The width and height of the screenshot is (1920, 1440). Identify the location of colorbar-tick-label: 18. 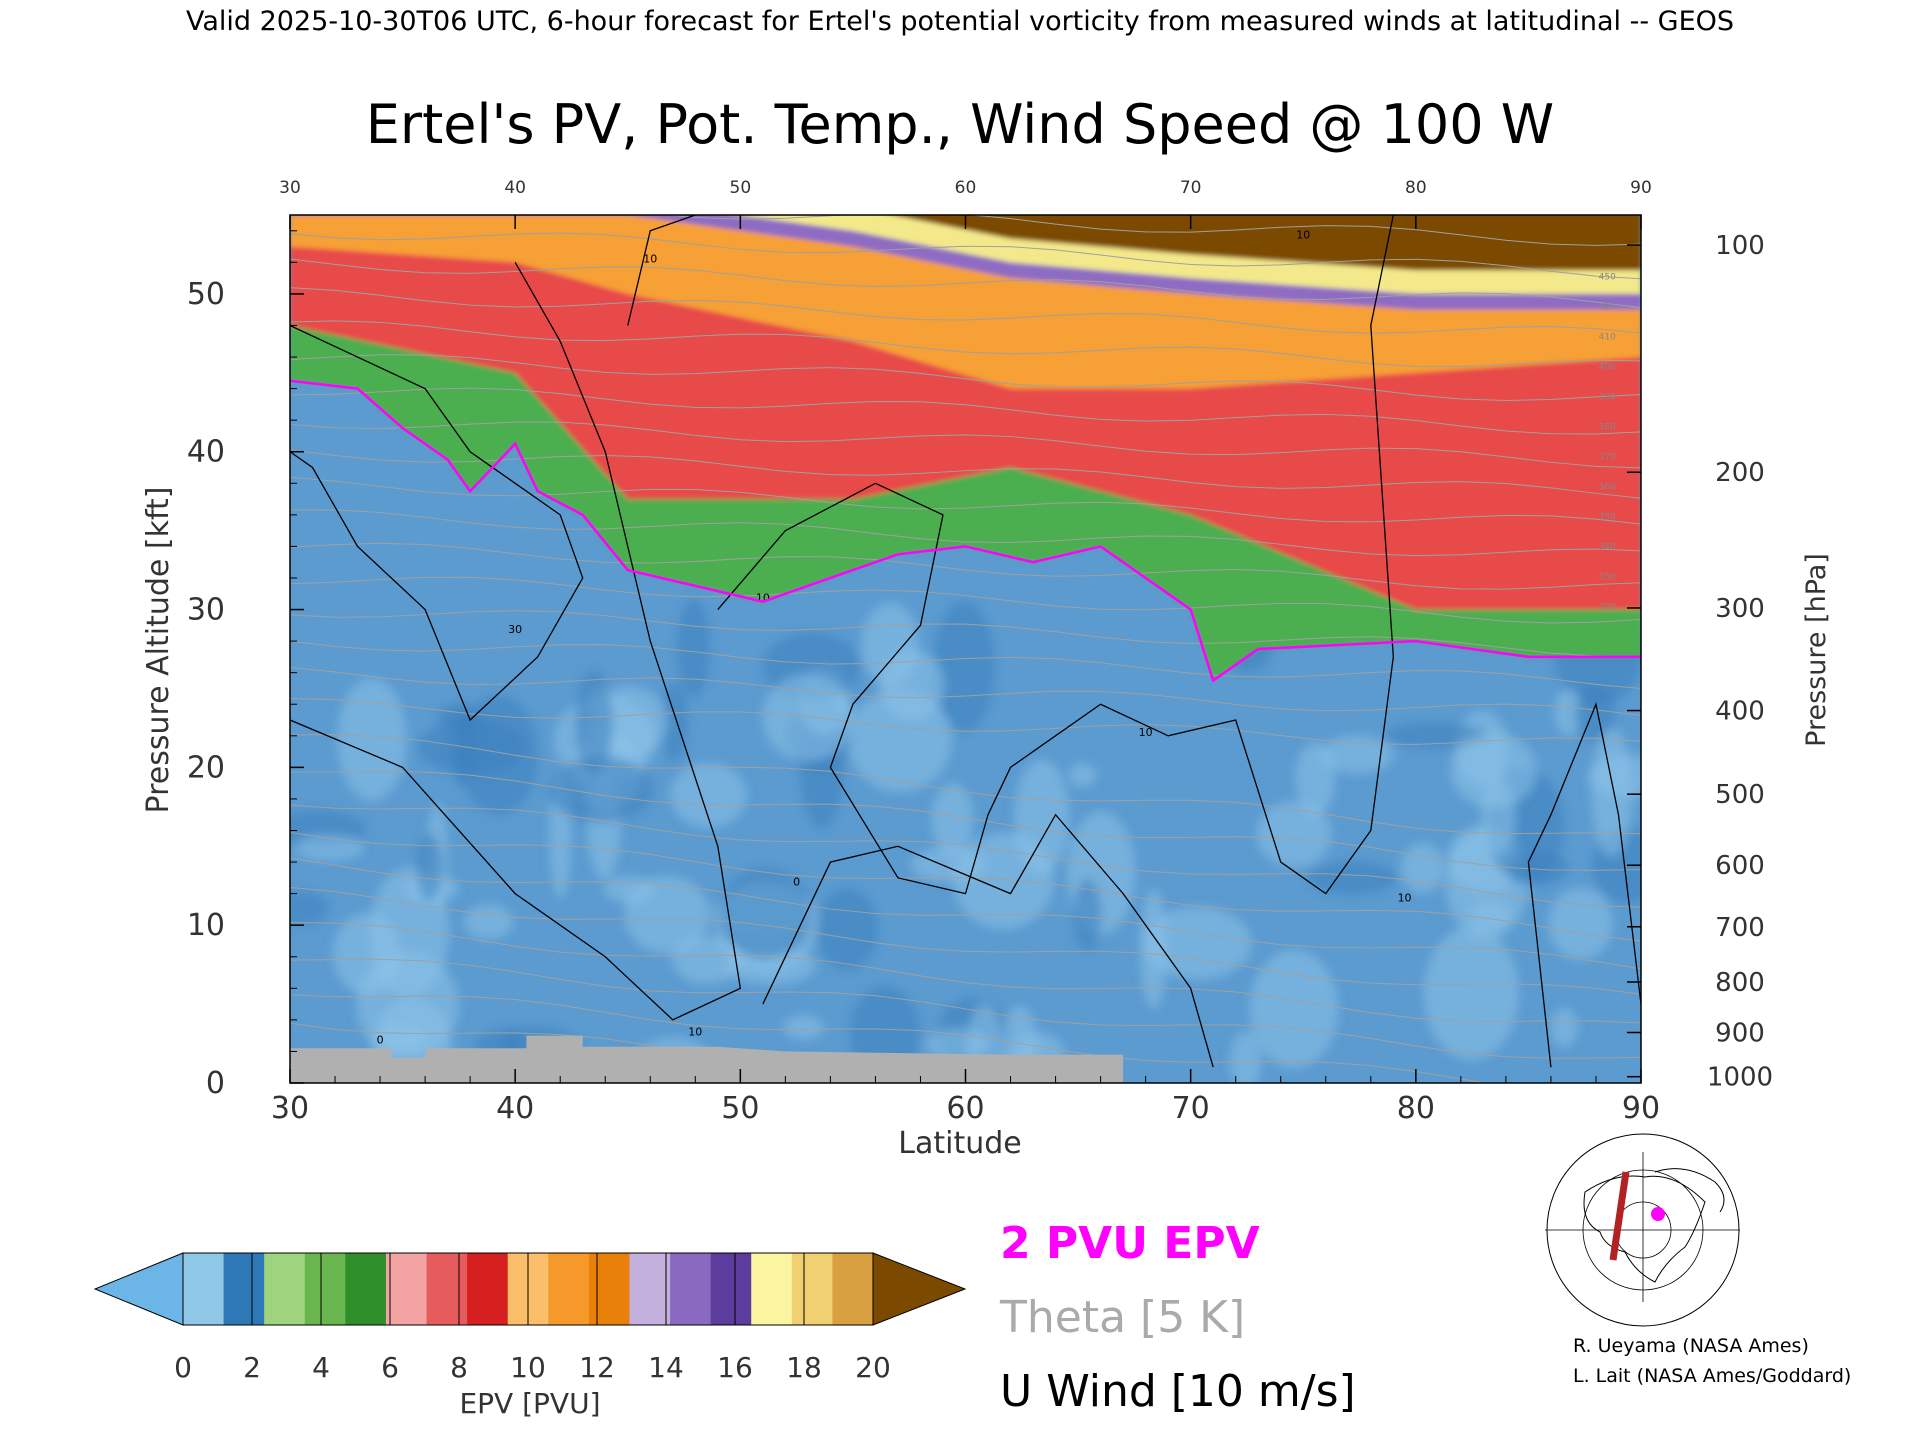
(804, 1367).